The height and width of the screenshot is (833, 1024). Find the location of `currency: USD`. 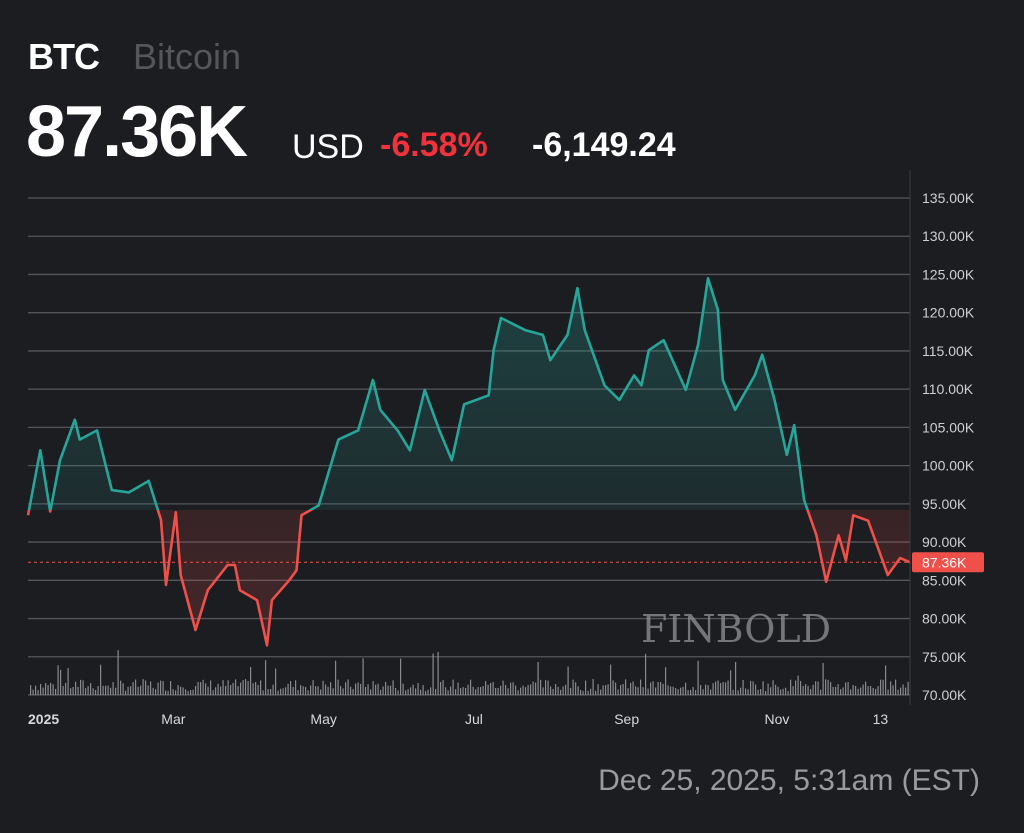

currency: USD is located at coordinates (328, 147).